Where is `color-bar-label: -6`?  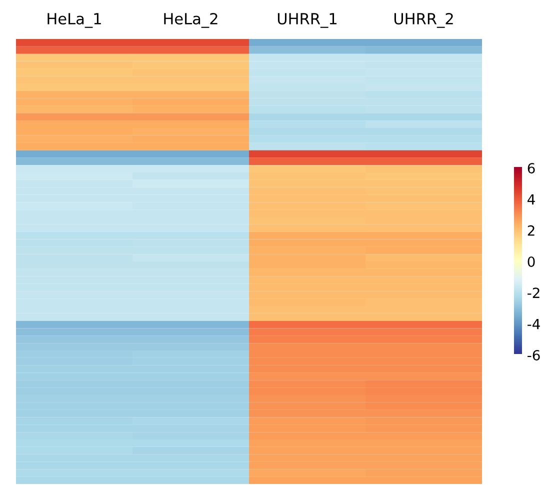 color-bar-label: -6 is located at coordinates (534, 355).